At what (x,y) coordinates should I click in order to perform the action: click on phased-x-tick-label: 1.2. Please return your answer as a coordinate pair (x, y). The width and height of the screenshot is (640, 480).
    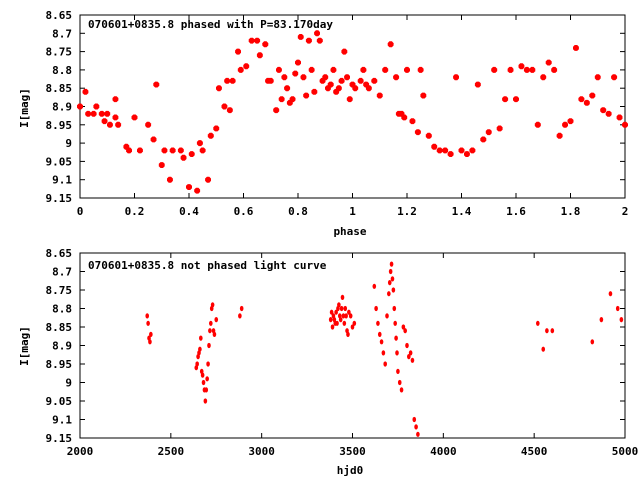
    Looking at the image, I should click on (407, 211).